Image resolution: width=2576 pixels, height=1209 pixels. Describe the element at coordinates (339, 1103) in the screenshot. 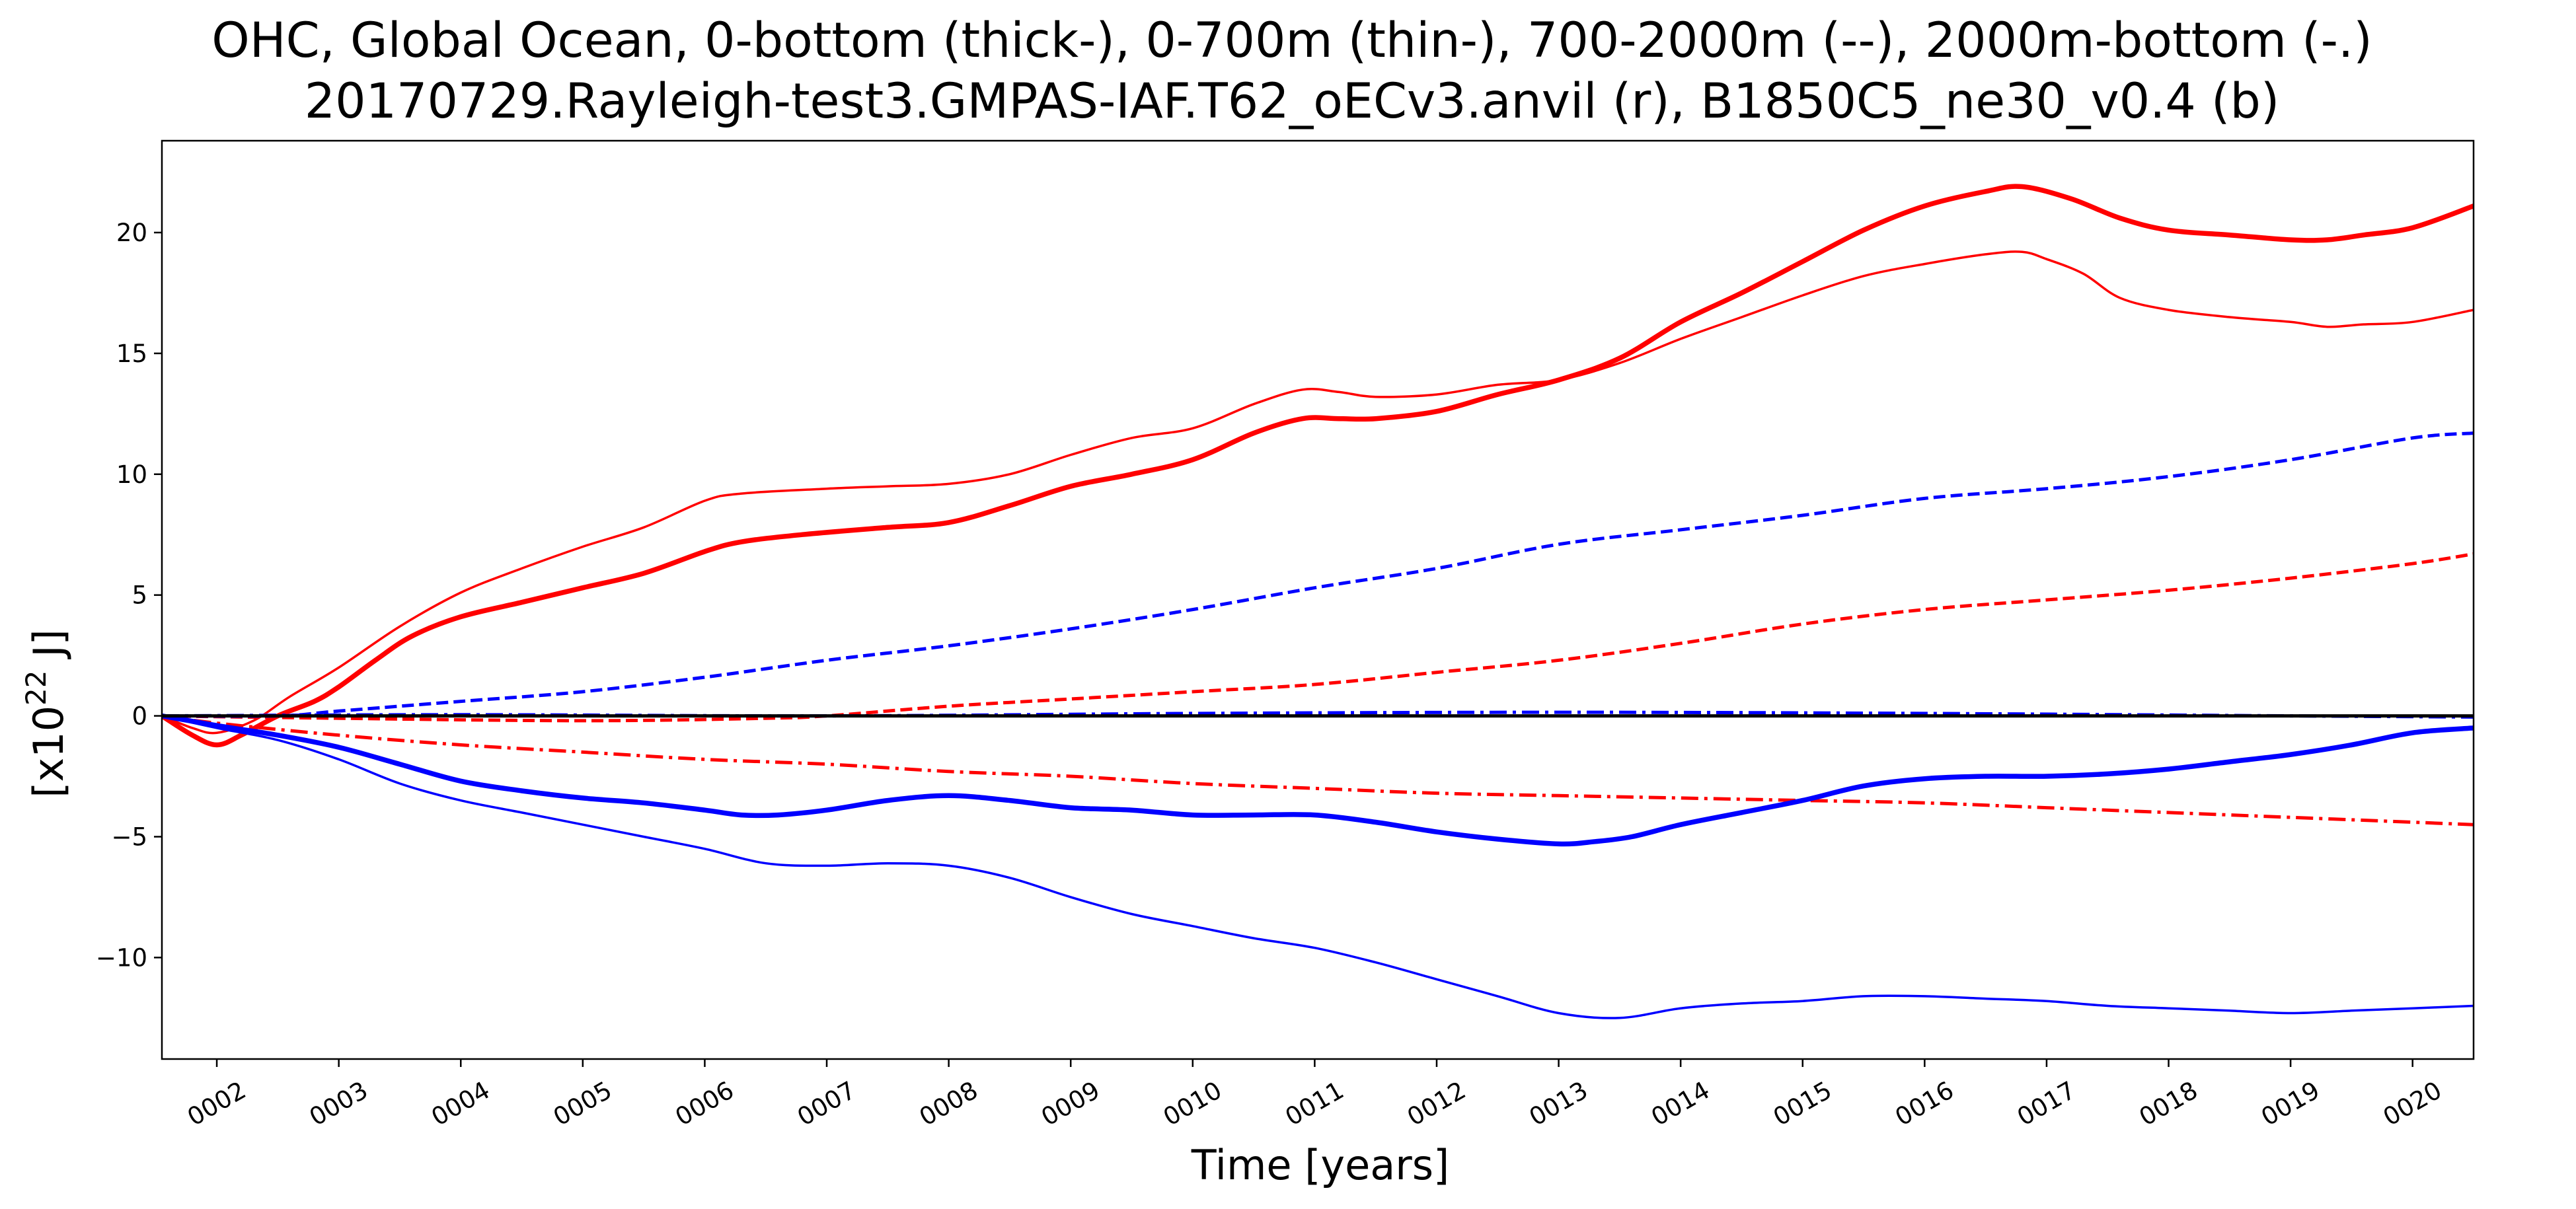

I see `x-tick-label: 0003` at that location.